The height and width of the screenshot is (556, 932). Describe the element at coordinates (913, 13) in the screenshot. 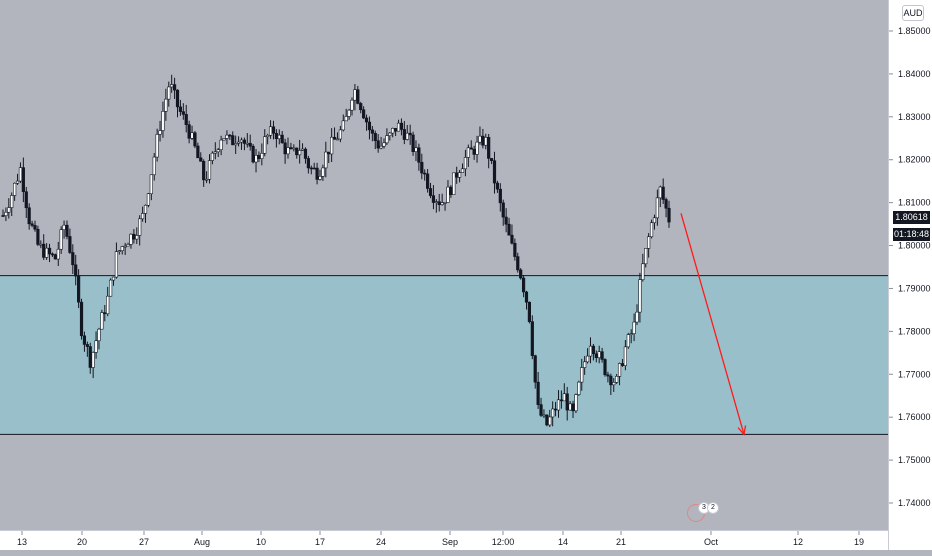

I see `currency-badge: AUD` at that location.